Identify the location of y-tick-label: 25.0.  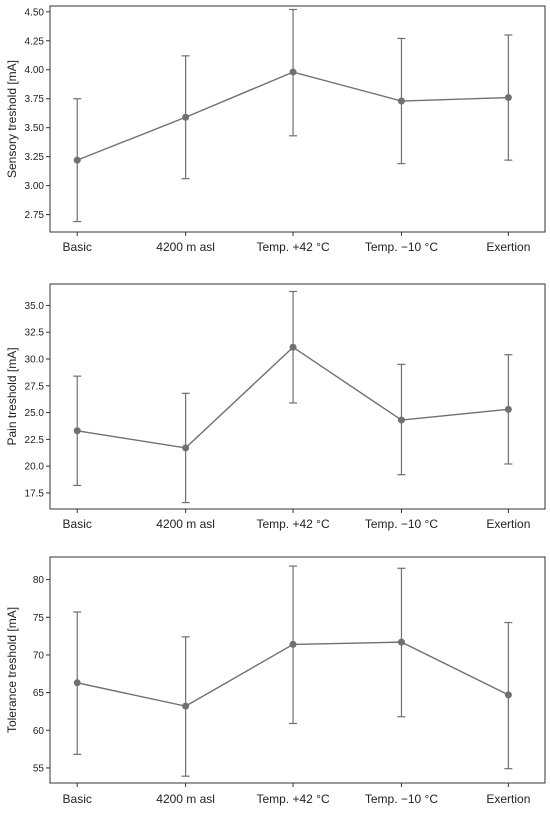
(35, 413).